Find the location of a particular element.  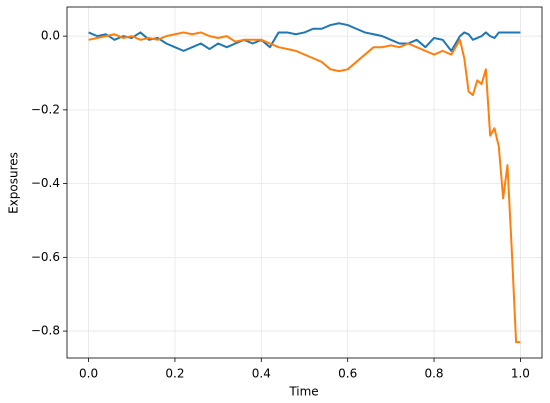

y-tick-label: −0.8 is located at coordinates (45, 331).